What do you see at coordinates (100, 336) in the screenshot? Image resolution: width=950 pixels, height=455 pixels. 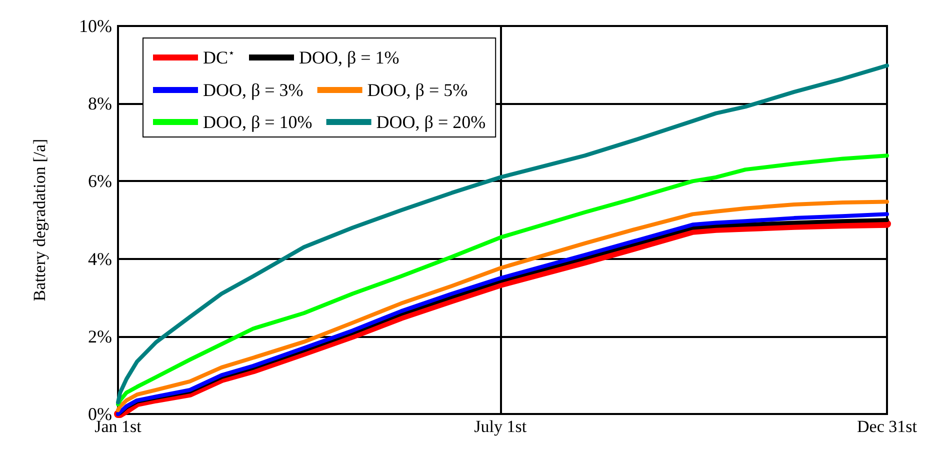 I see `y-tick-label: 2%` at bounding box center [100, 336].